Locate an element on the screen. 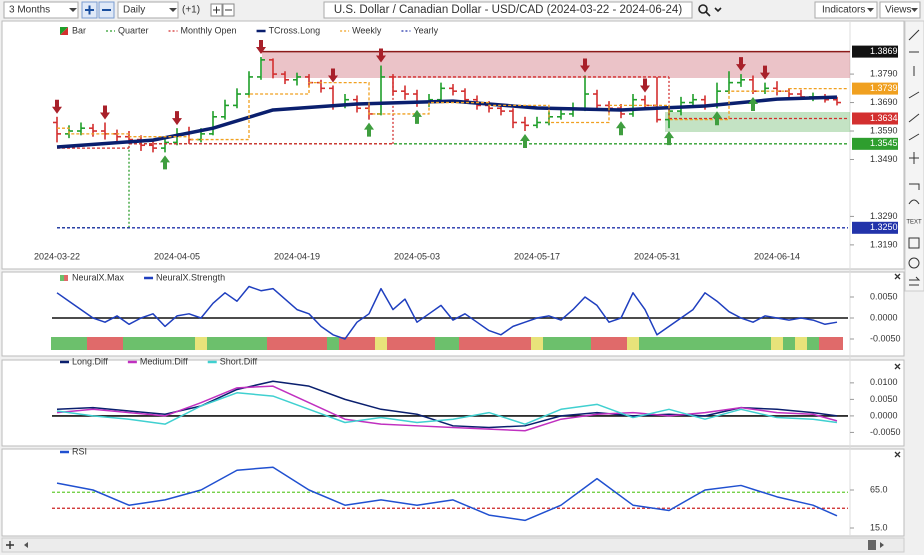 The image size is (924, 555). x-tick-label: 2024-03-22 is located at coordinates (57, 256).